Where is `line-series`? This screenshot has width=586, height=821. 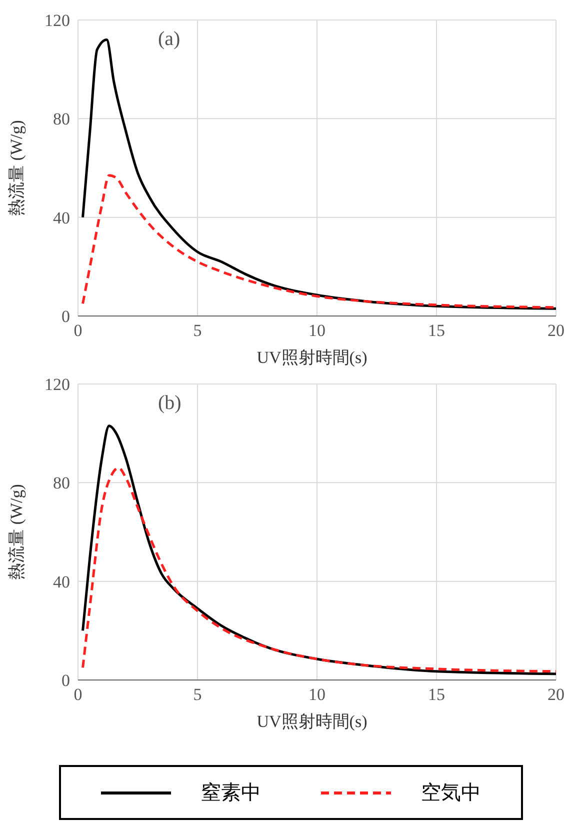
line-series is located at coordinates (319, 241).